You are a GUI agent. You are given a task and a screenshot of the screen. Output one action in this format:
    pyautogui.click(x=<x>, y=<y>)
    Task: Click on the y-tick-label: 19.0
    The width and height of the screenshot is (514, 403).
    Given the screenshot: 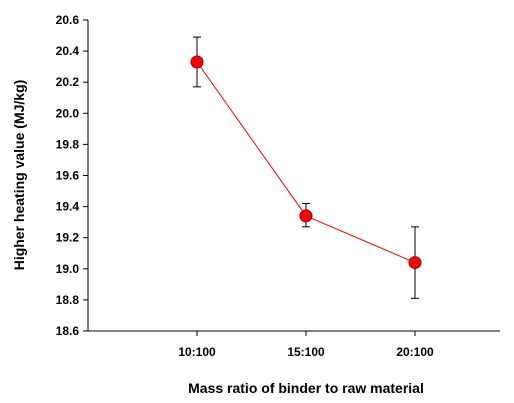 What is the action you would take?
    pyautogui.click(x=68, y=269)
    